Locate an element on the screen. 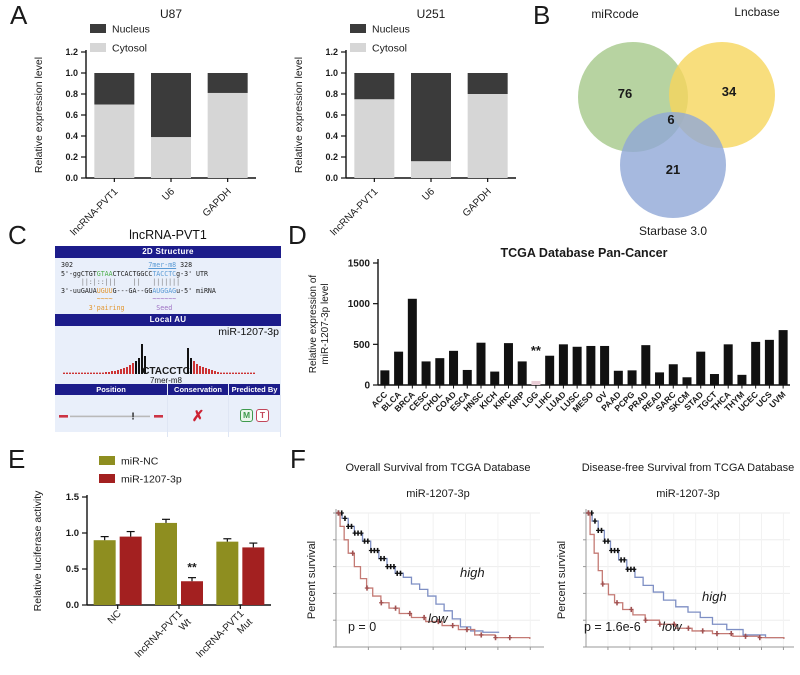 The height and width of the screenshot is (675, 800). svg-text: p = 0 is located at coordinates (362, 627).